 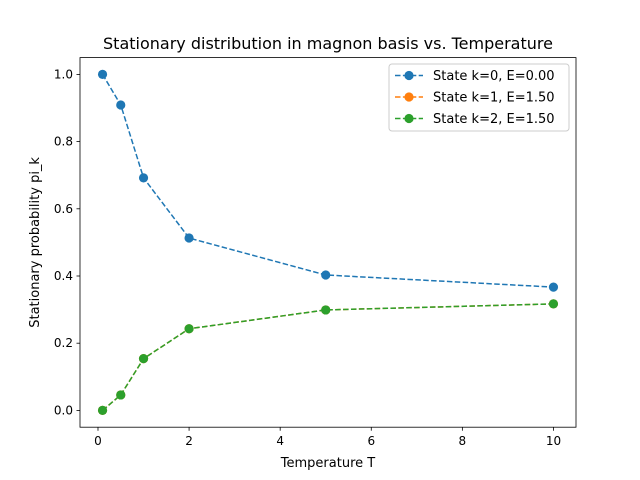 I want to click on y-tick-label: 1.0, so click(x=63, y=74).